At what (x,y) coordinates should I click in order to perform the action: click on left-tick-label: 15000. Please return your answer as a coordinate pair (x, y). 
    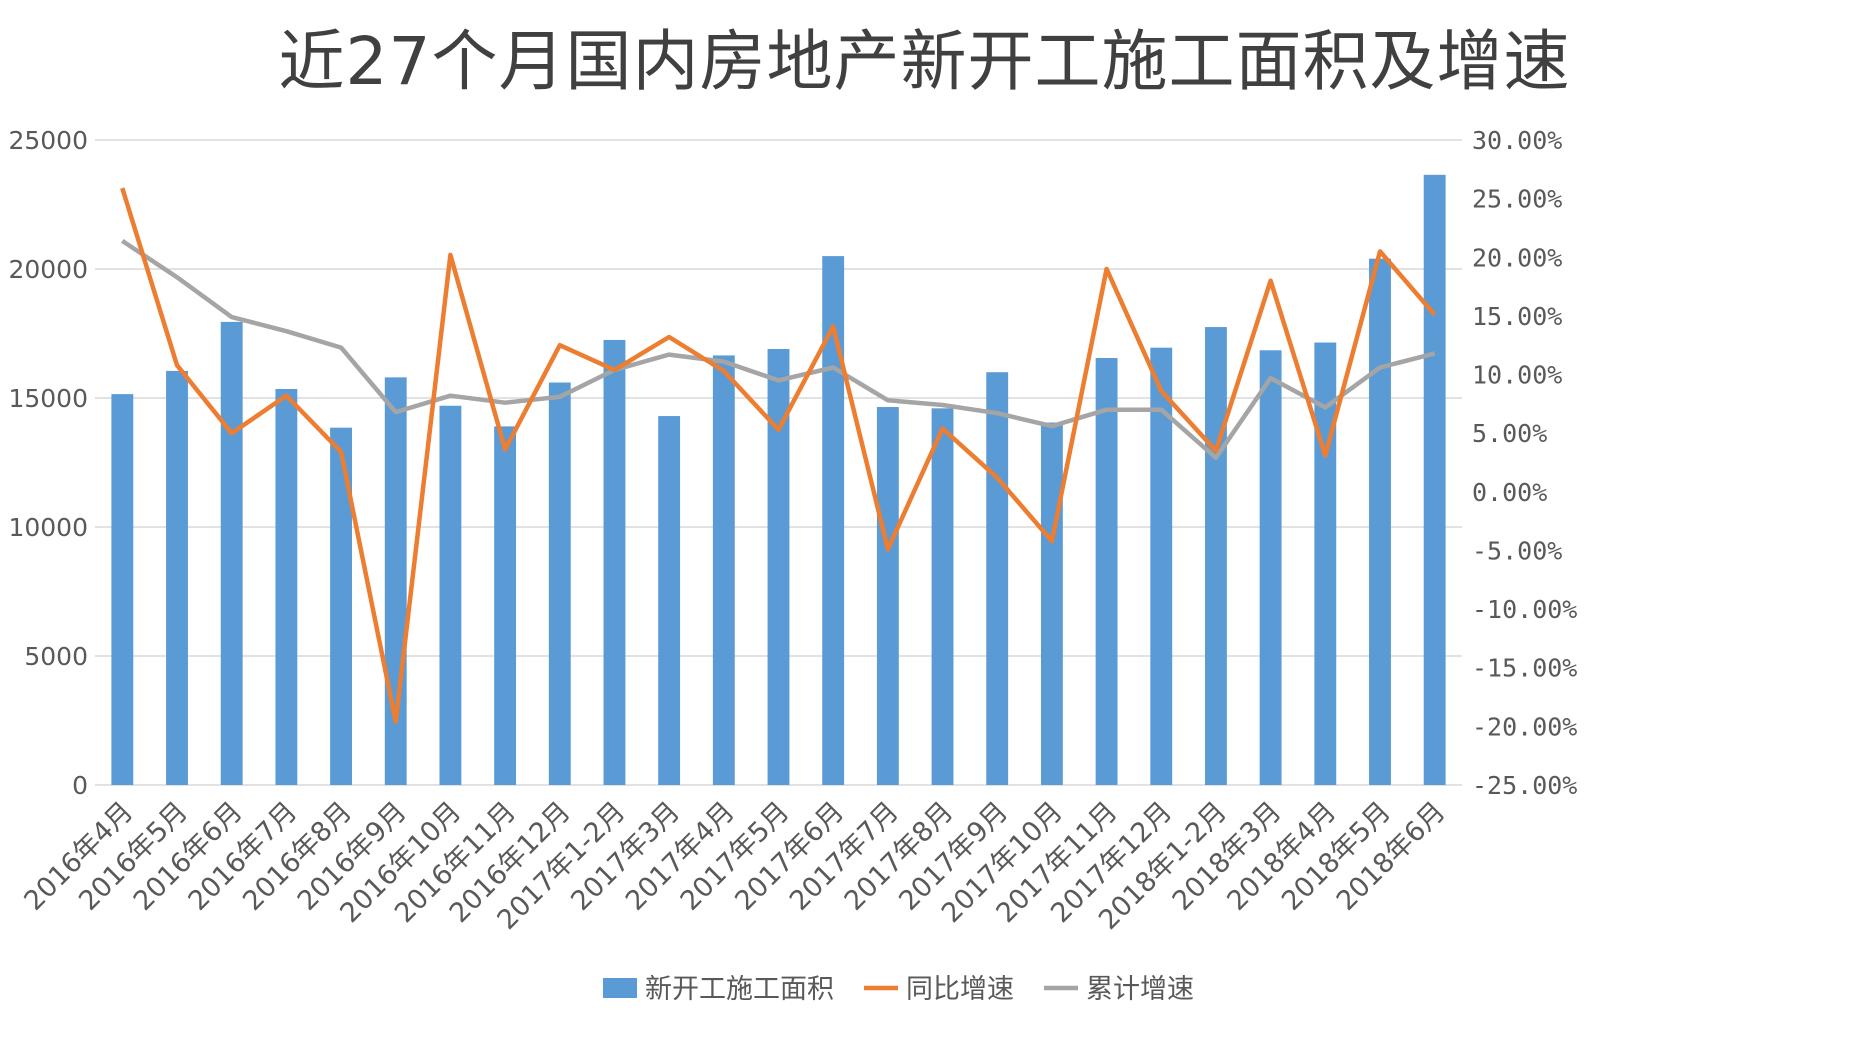
    Looking at the image, I should click on (48, 398).